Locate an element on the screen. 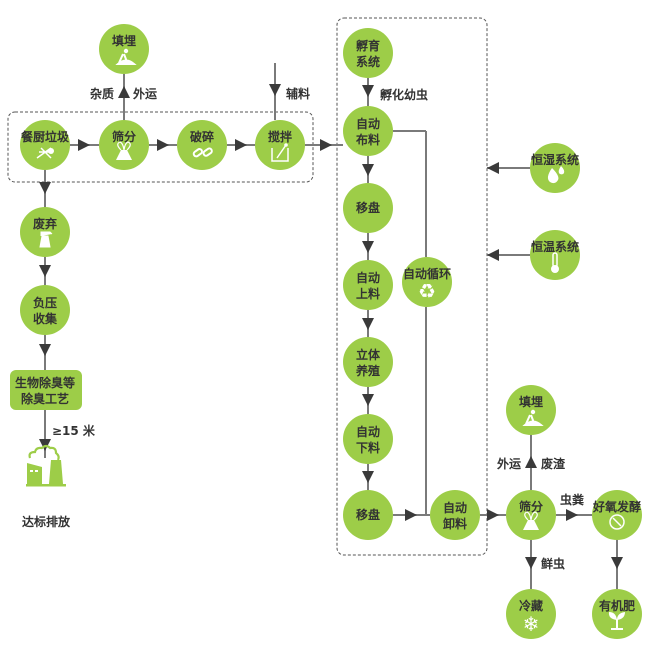  label-emission: 达标排放 is located at coordinates (46, 521).